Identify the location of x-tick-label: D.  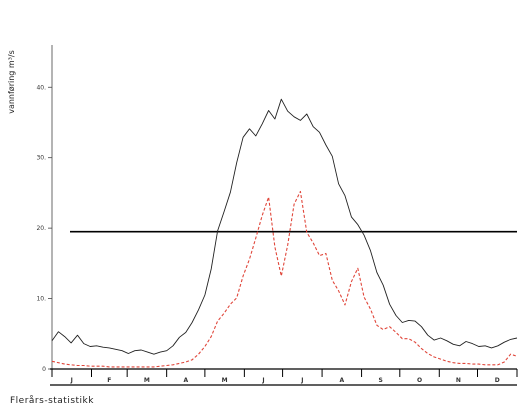
(497, 380).